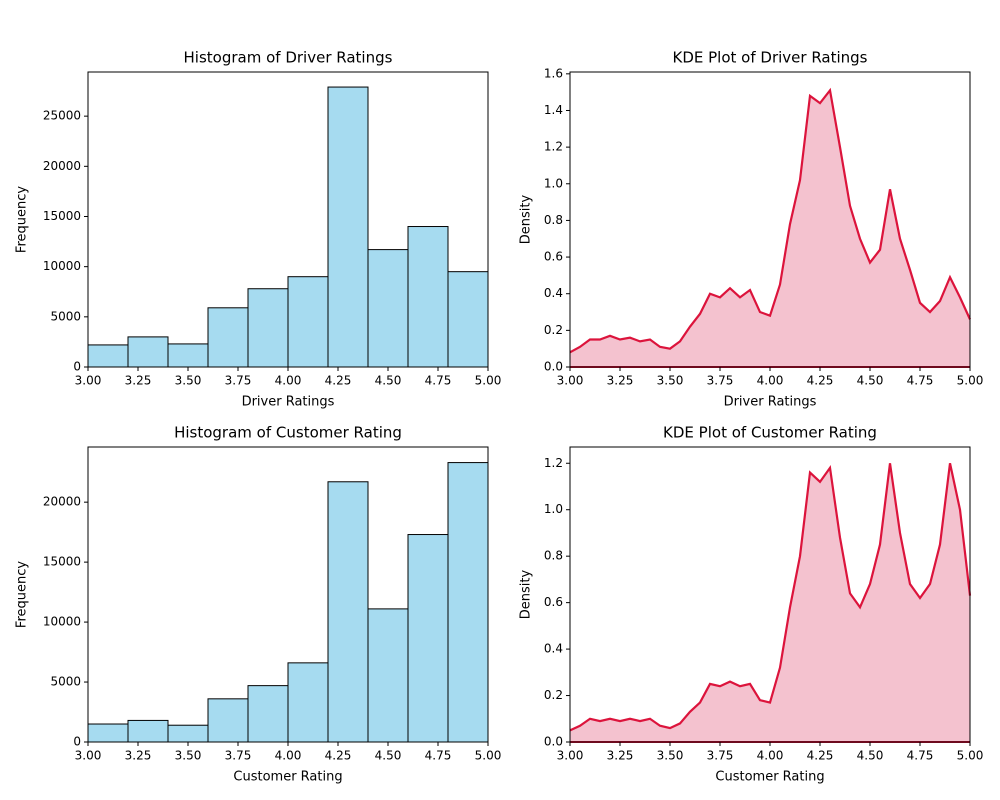 This screenshot has width=1000, height=800. What do you see at coordinates (770, 58) in the screenshot?
I see `chart-title: KDE Plot of Driver Ratings` at bounding box center [770, 58].